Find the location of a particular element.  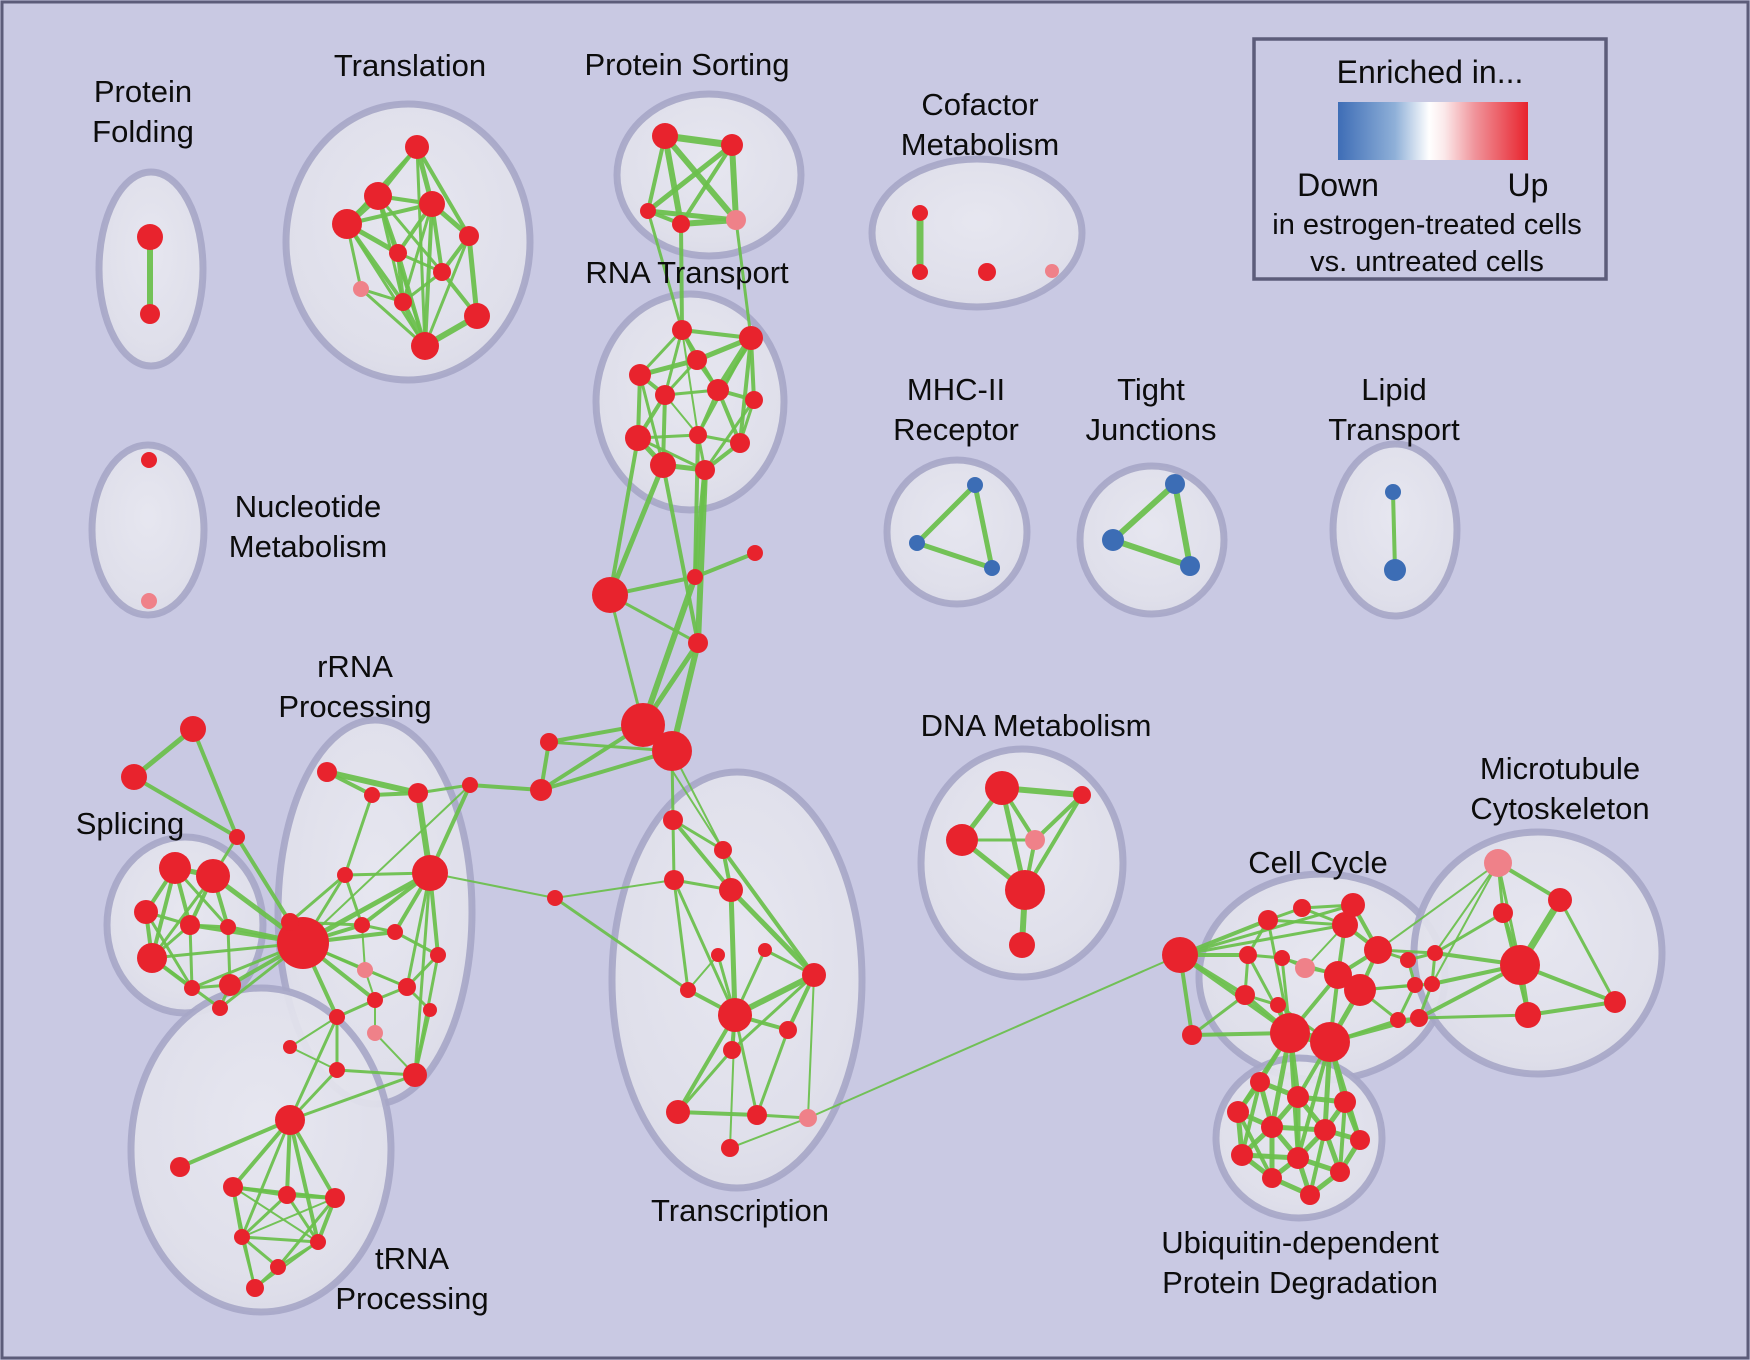

legend-subtitle-line2: vs. untreated cells is located at coordinates (1427, 262).